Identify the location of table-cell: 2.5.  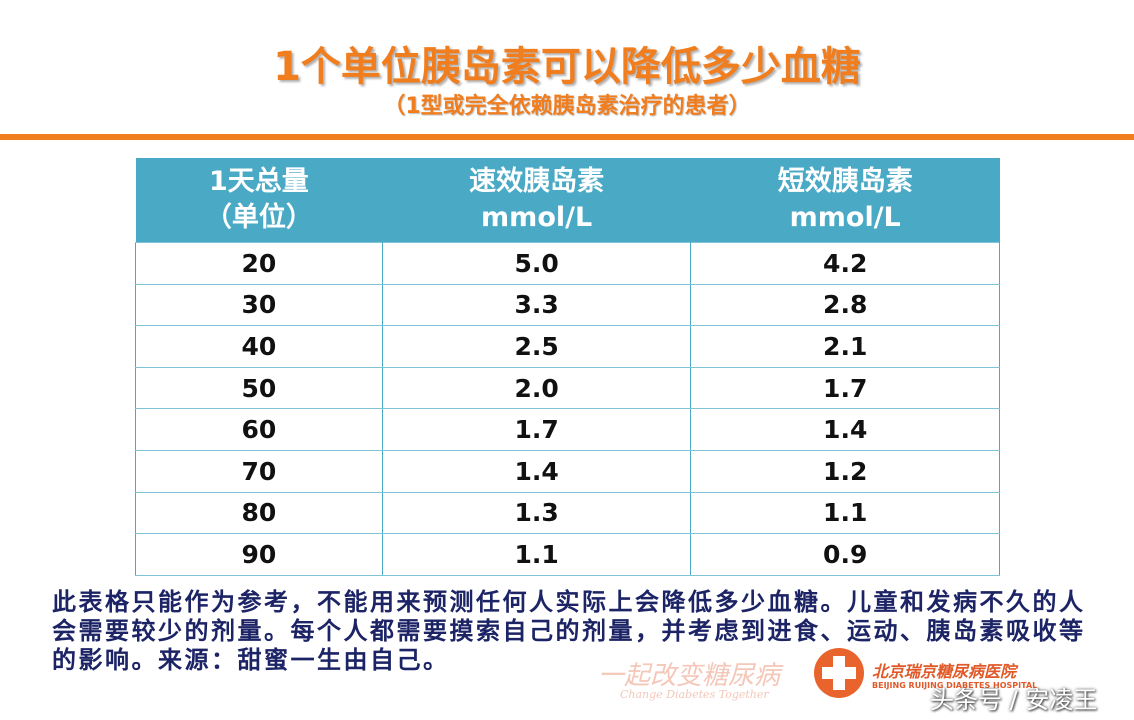
(536, 346).